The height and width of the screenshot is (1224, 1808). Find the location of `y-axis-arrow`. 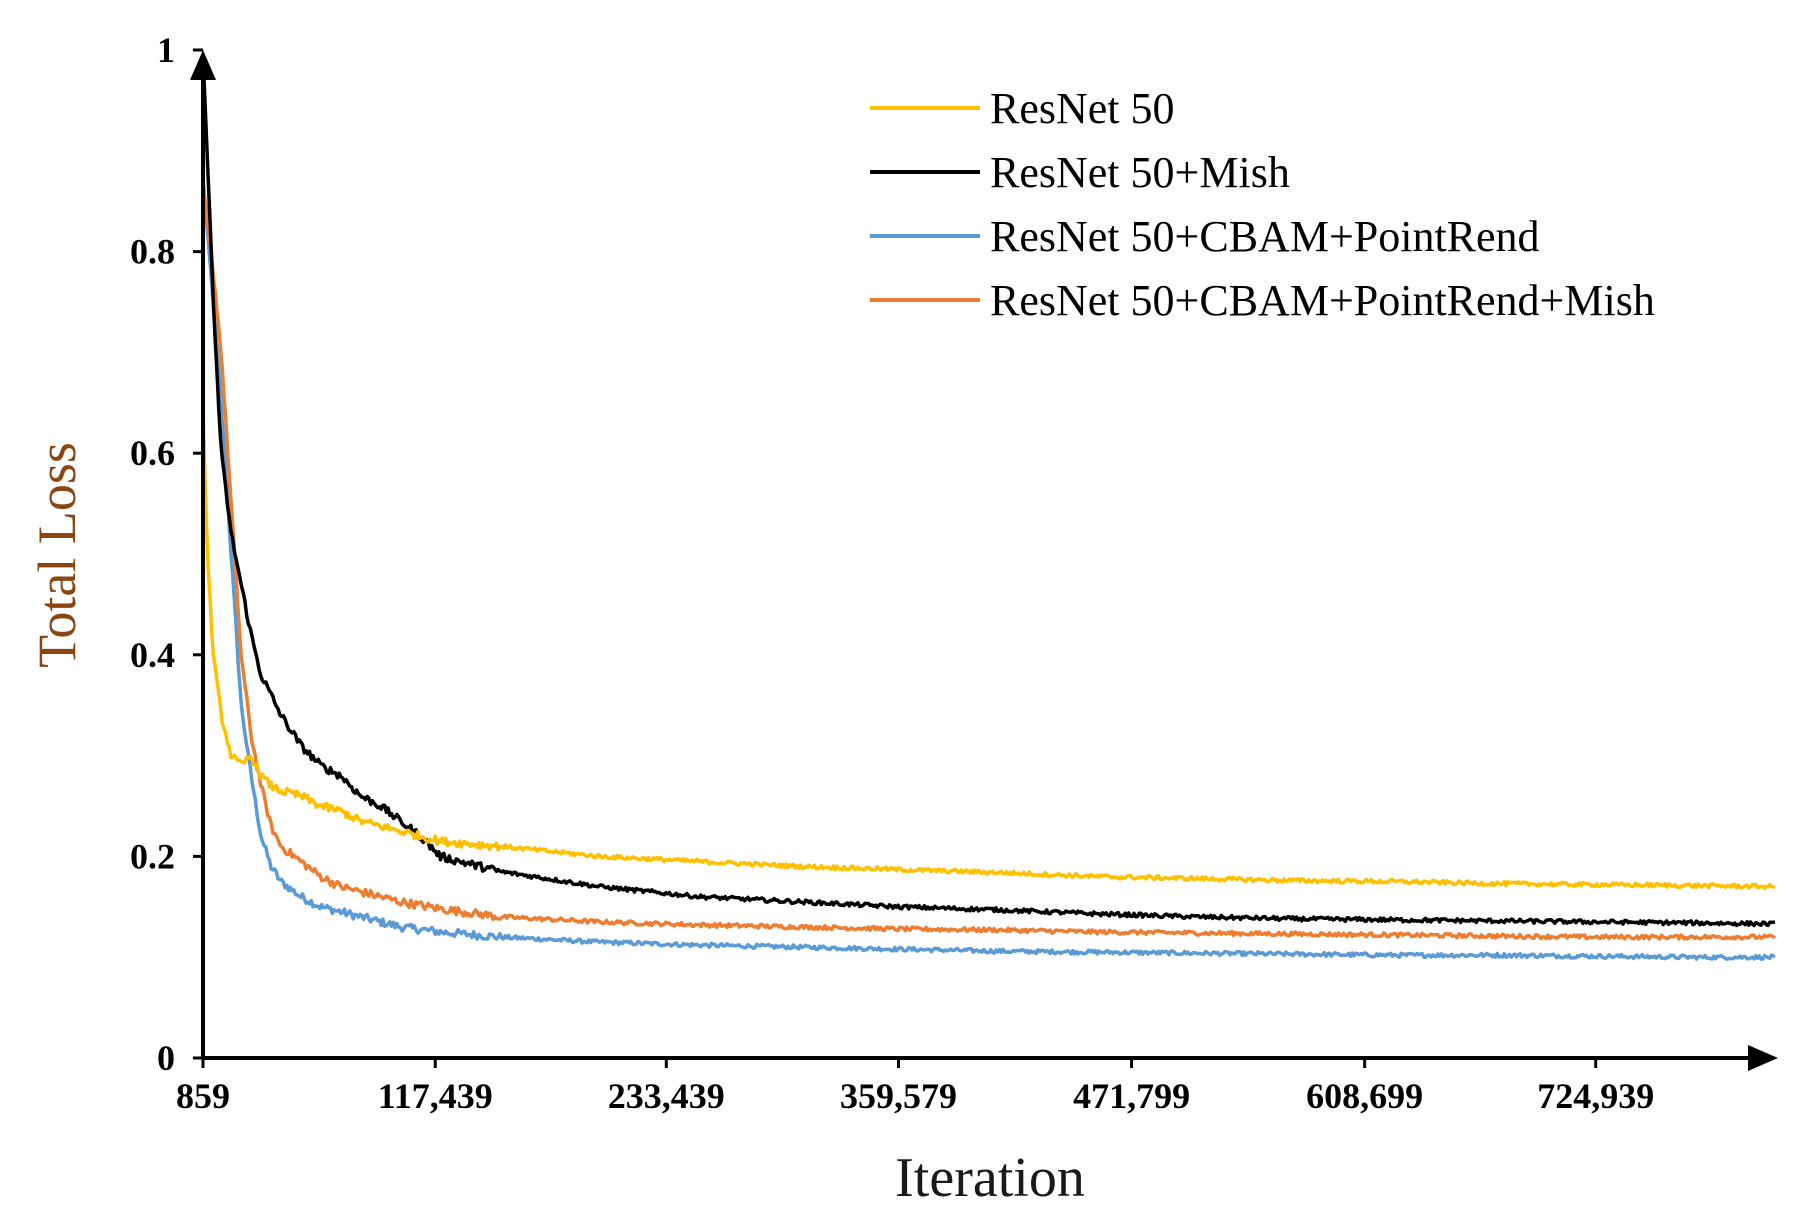

y-axis-arrow is located at coordinates (203, 65).